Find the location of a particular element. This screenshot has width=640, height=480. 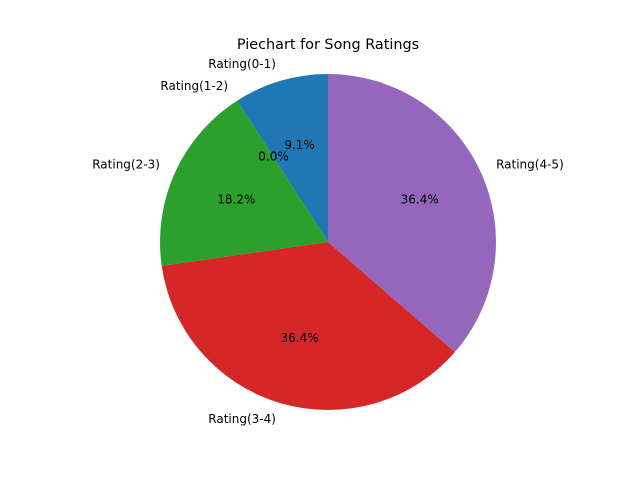

slice-label-rating-2-3: Rating(2-3) is located at coordinates (126, 165).